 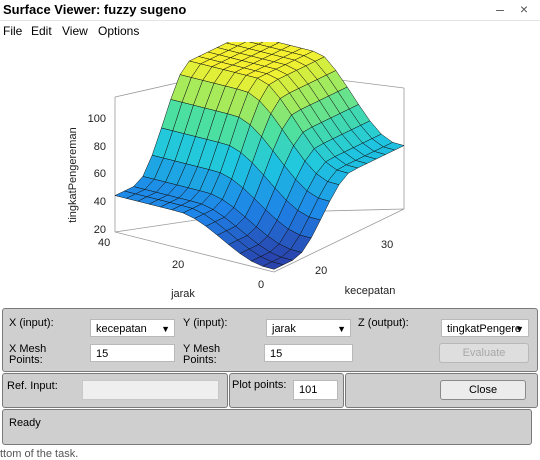 I want to click on y-tick: 20, so click(x=321, y=271).